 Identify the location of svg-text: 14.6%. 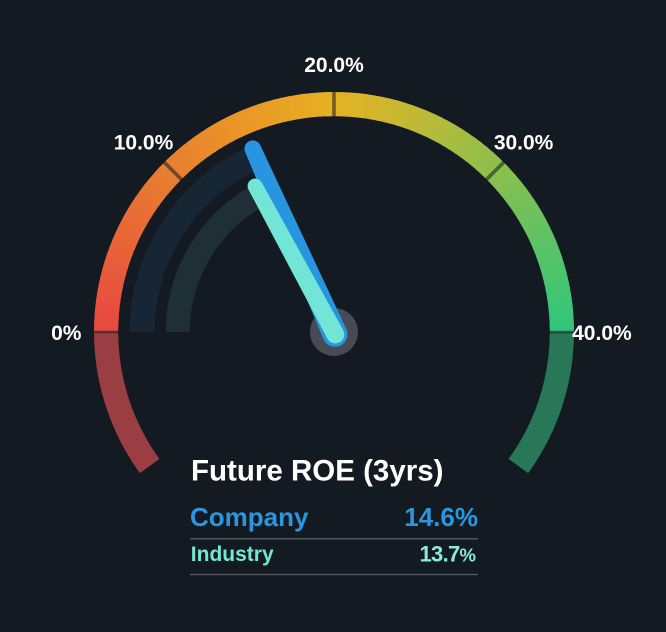
(441, 517).